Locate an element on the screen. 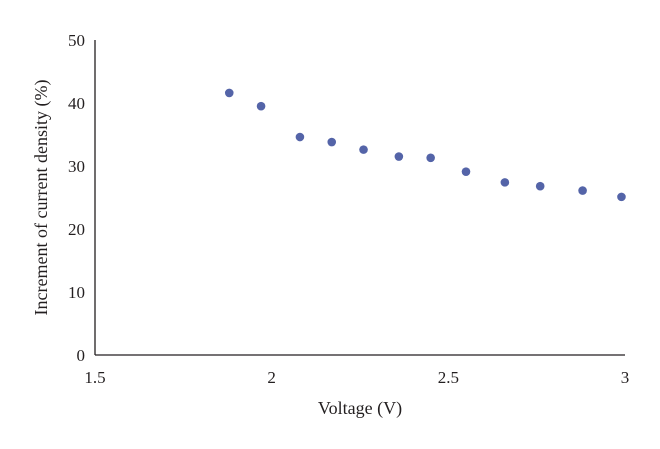 This screenshot has width=660, height=449. y-tick-label: 10 is located at coordinates (76, 292).